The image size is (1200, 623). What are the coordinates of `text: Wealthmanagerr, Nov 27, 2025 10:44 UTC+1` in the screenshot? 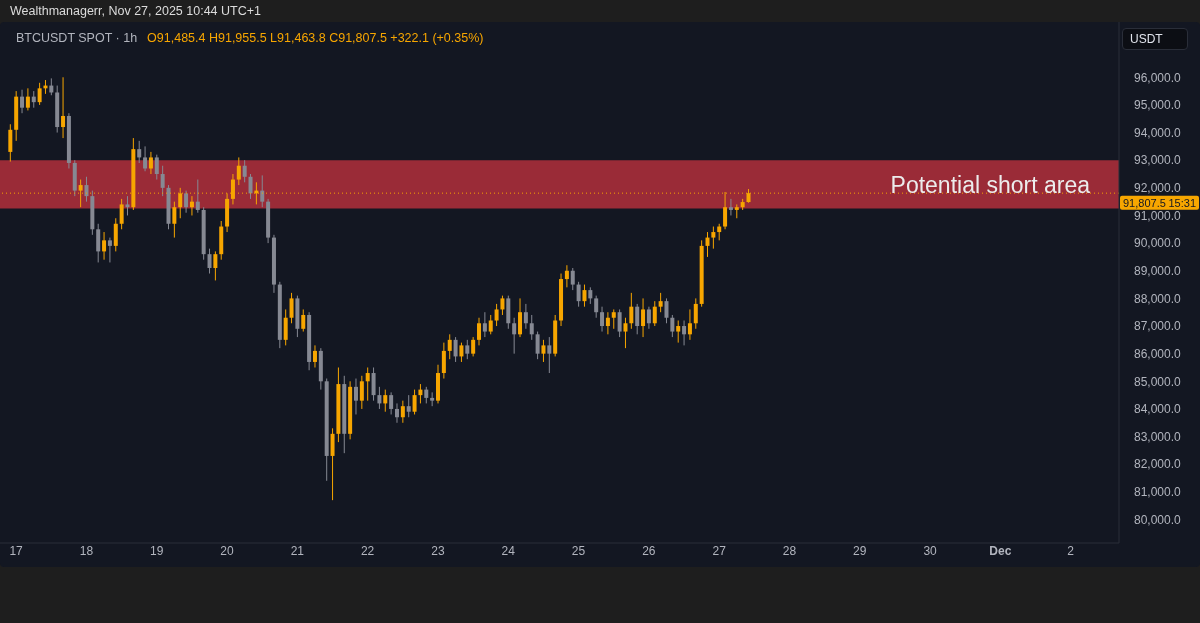 It's located at (135, 11).